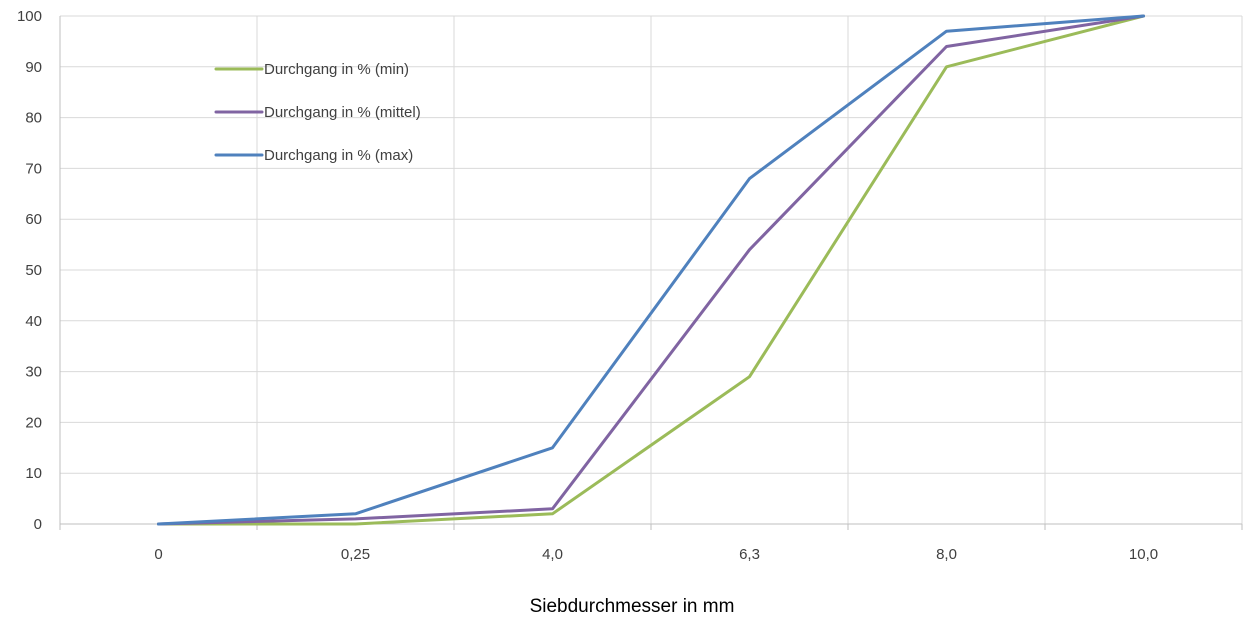 Image resolution: width=1249 pixels, height=621 pixels. What do you see at coordinates (33, 168) in the screenshot?
I see `y-tick-label: 70` at bounding box center [33, 168].